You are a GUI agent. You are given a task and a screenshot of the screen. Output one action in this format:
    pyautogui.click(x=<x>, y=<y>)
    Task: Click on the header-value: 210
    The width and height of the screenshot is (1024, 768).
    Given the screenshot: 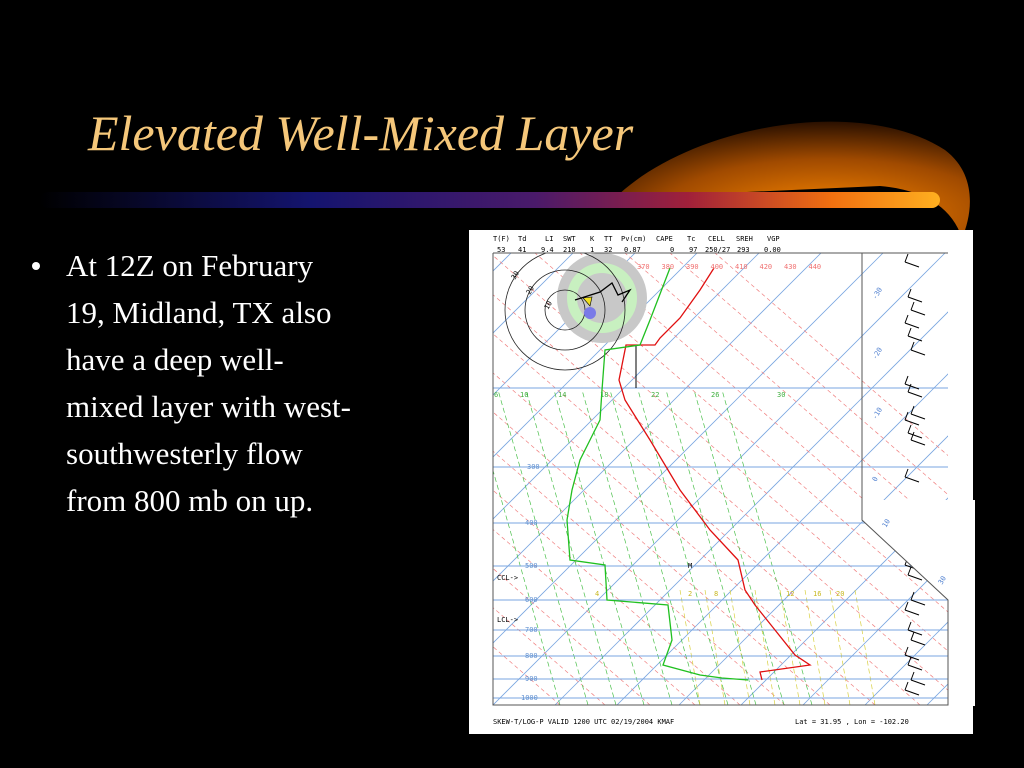 What is the action you would take?
    pyautogui.click(x=569, y=250)
    